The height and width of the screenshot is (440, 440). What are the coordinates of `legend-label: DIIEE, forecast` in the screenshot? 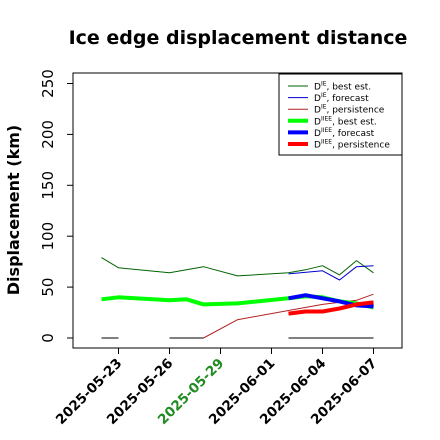 It's located at (344, 133).